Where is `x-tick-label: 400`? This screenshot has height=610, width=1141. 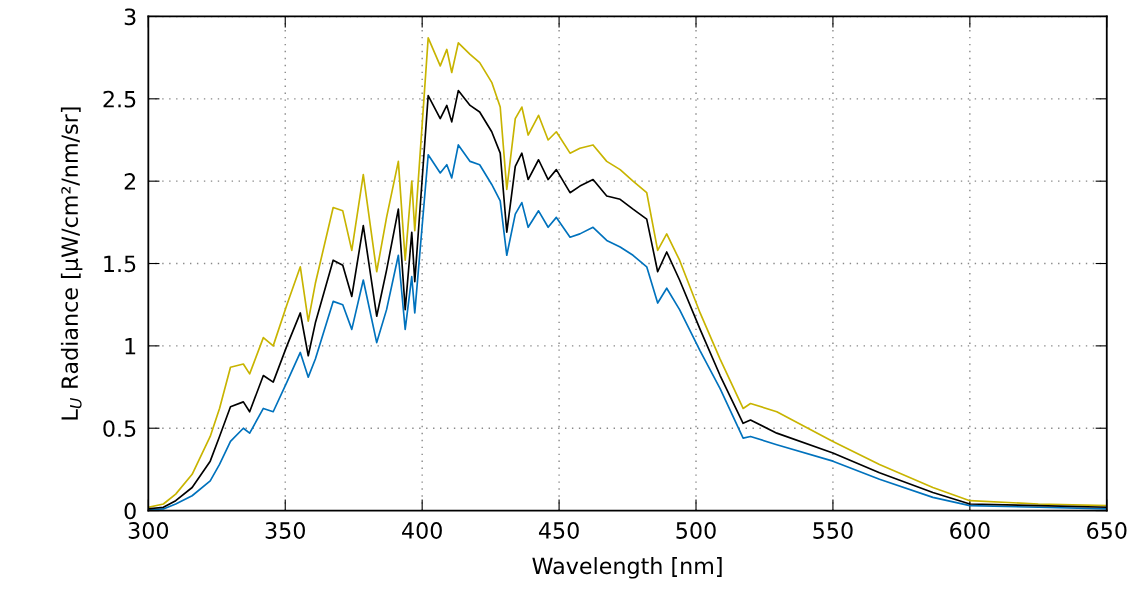
x-tick-label: 400 is located at coordinates (422, 530).